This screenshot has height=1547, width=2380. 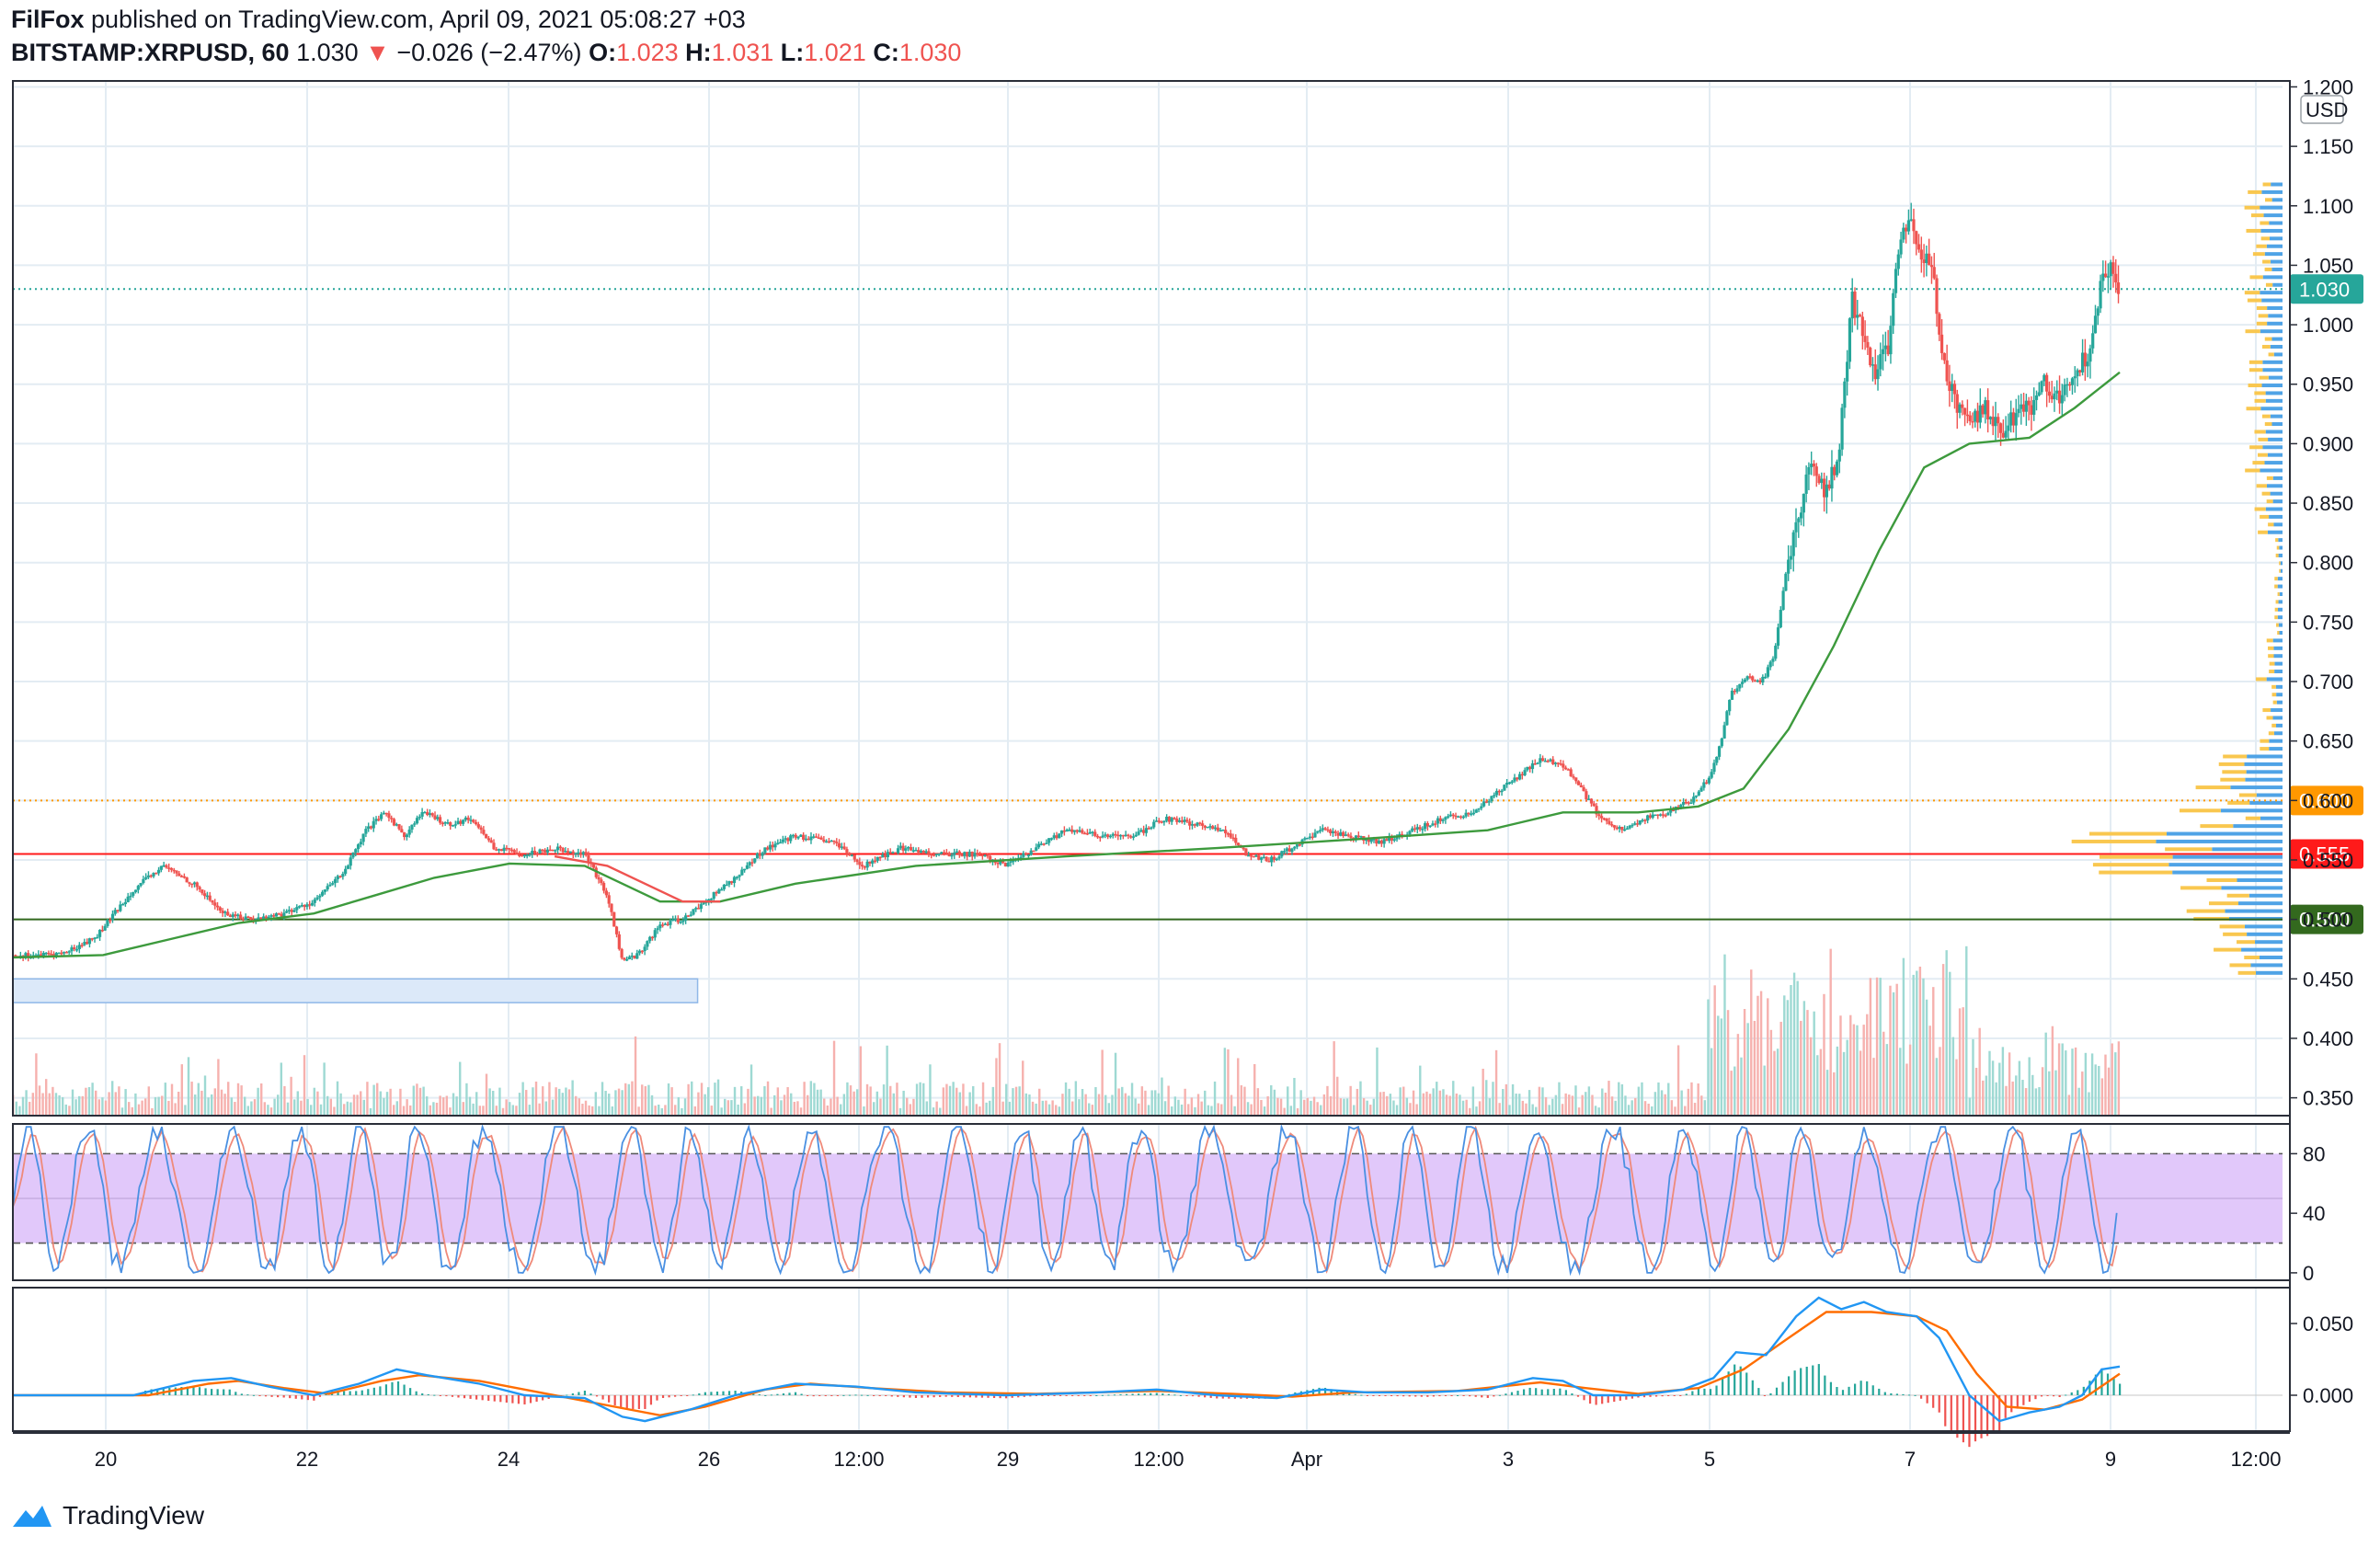 What do you see at coordinates (150, 52) in the screenshot?
I see `symbol-label: BITSTAMP:XRPUSD, 60` at bounding box center [150, 52].